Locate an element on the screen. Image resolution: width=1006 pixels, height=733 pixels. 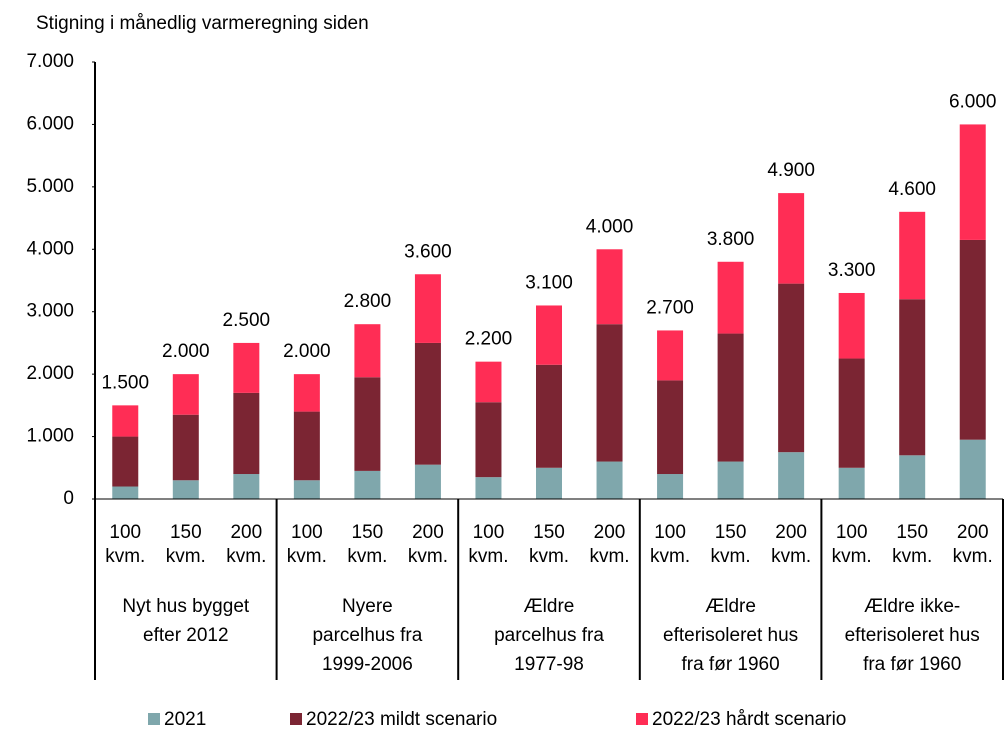
group-label: Ældre ikke- is located at coordinates (912, 606).